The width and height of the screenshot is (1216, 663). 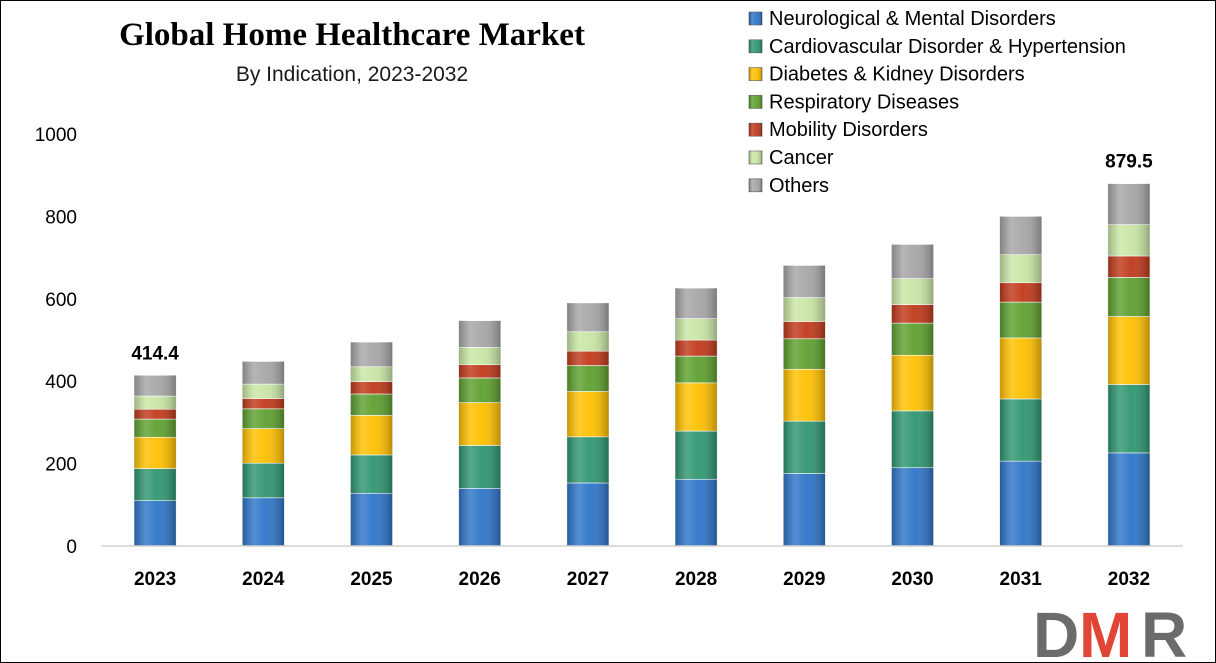 What do you see at coordinates (642, 579) in the screenshot?
I see `x-axis: 2023 2024 2025 2026 2027 2028 2029 2030 2031 2032` at bounding box center [642, 579].